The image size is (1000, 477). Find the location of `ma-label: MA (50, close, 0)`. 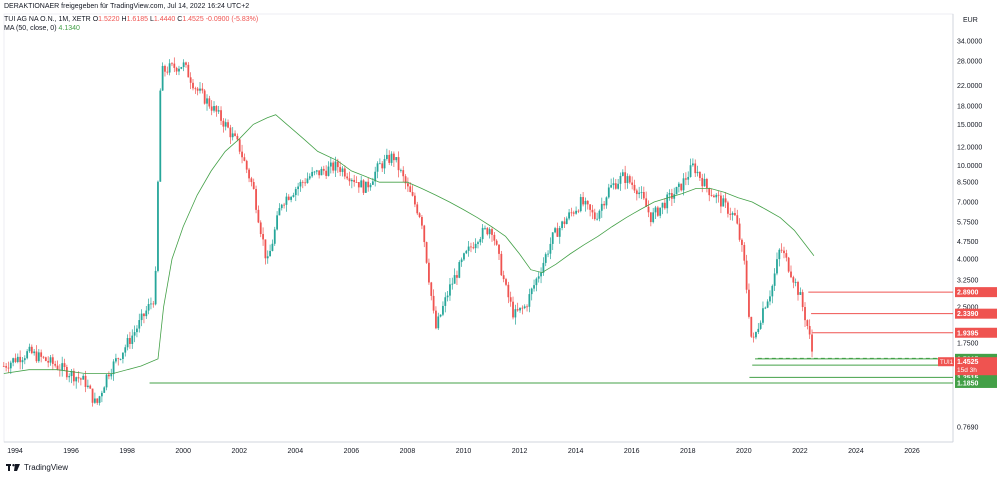

ma-label: MA (50, close, 0) is located at coordinates (30, 28).